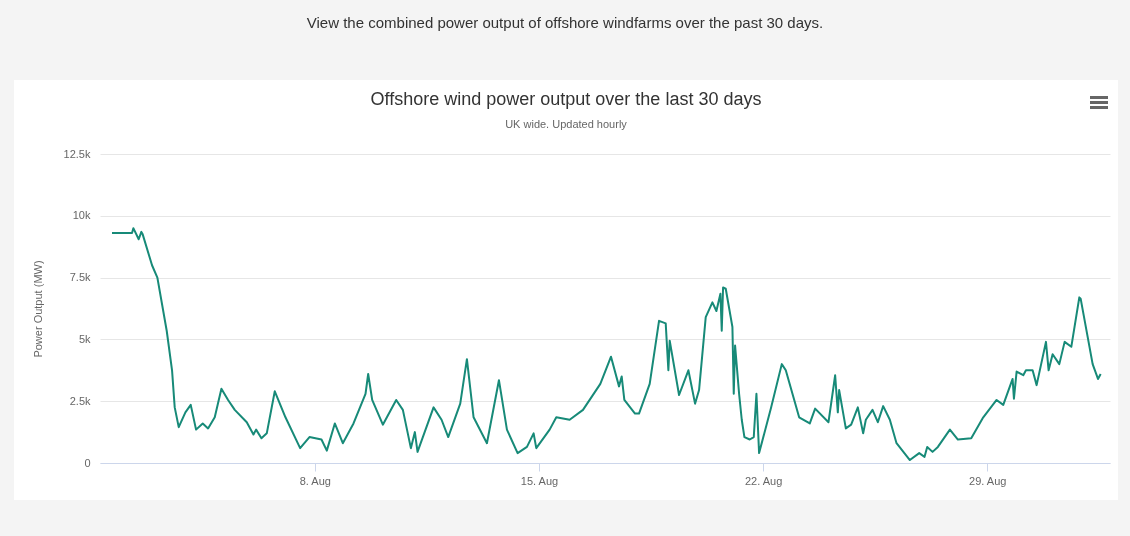 The height and width of the screenshot is (536, 1130). I want to click on x-tick-label: 22. Aug, so click(763, 480).